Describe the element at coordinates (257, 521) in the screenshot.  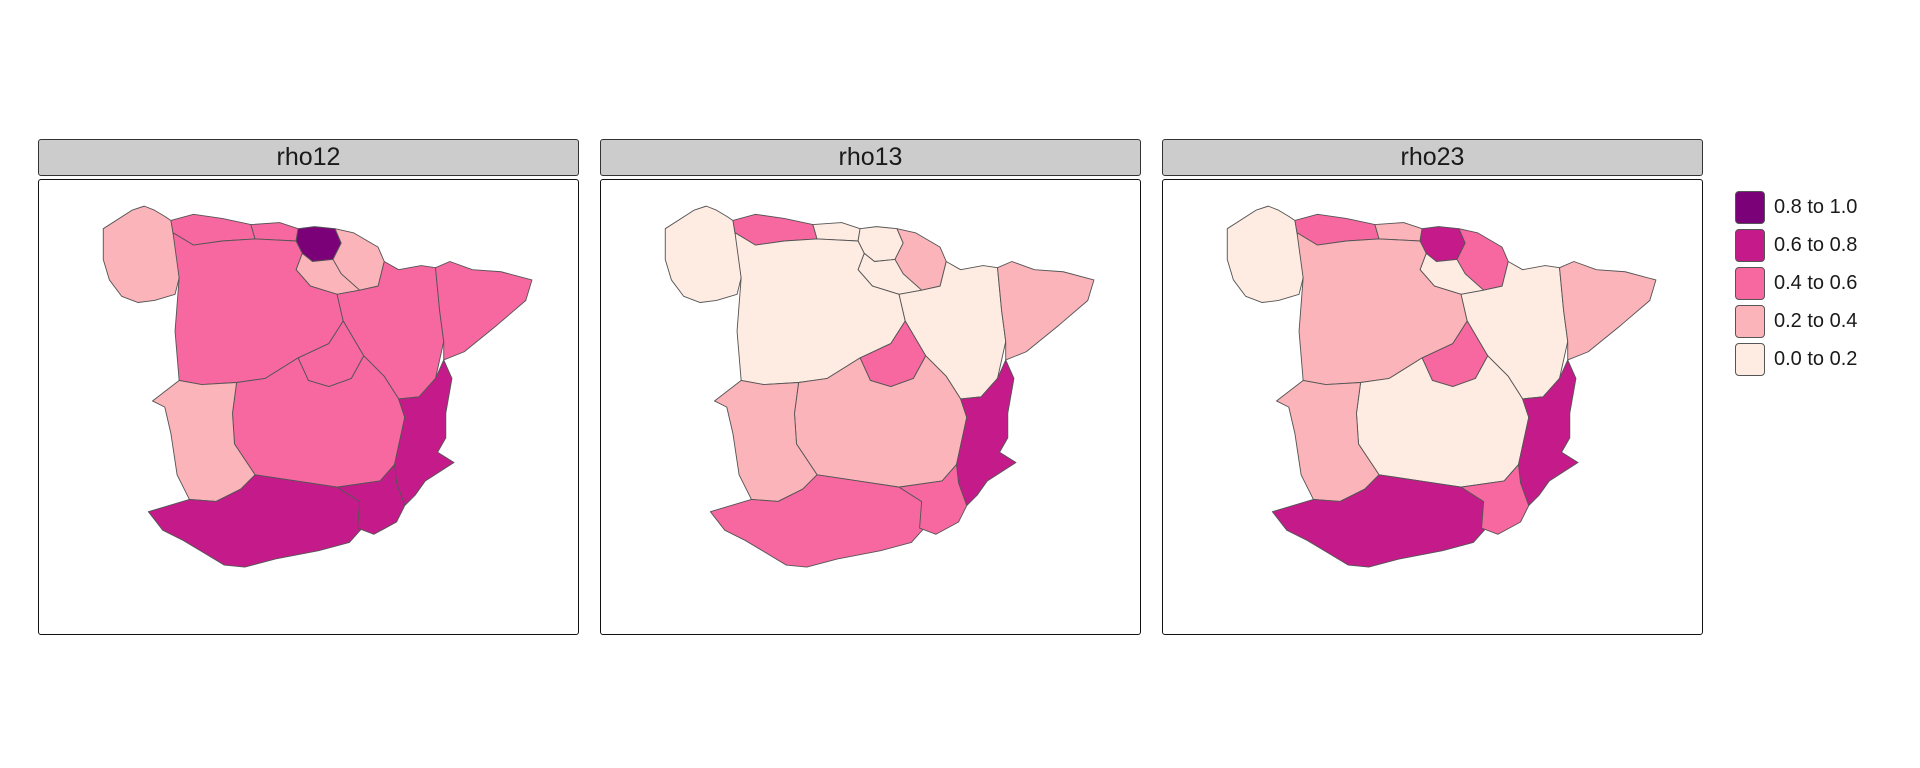
I see `region-andalusia-rho12` at that location.